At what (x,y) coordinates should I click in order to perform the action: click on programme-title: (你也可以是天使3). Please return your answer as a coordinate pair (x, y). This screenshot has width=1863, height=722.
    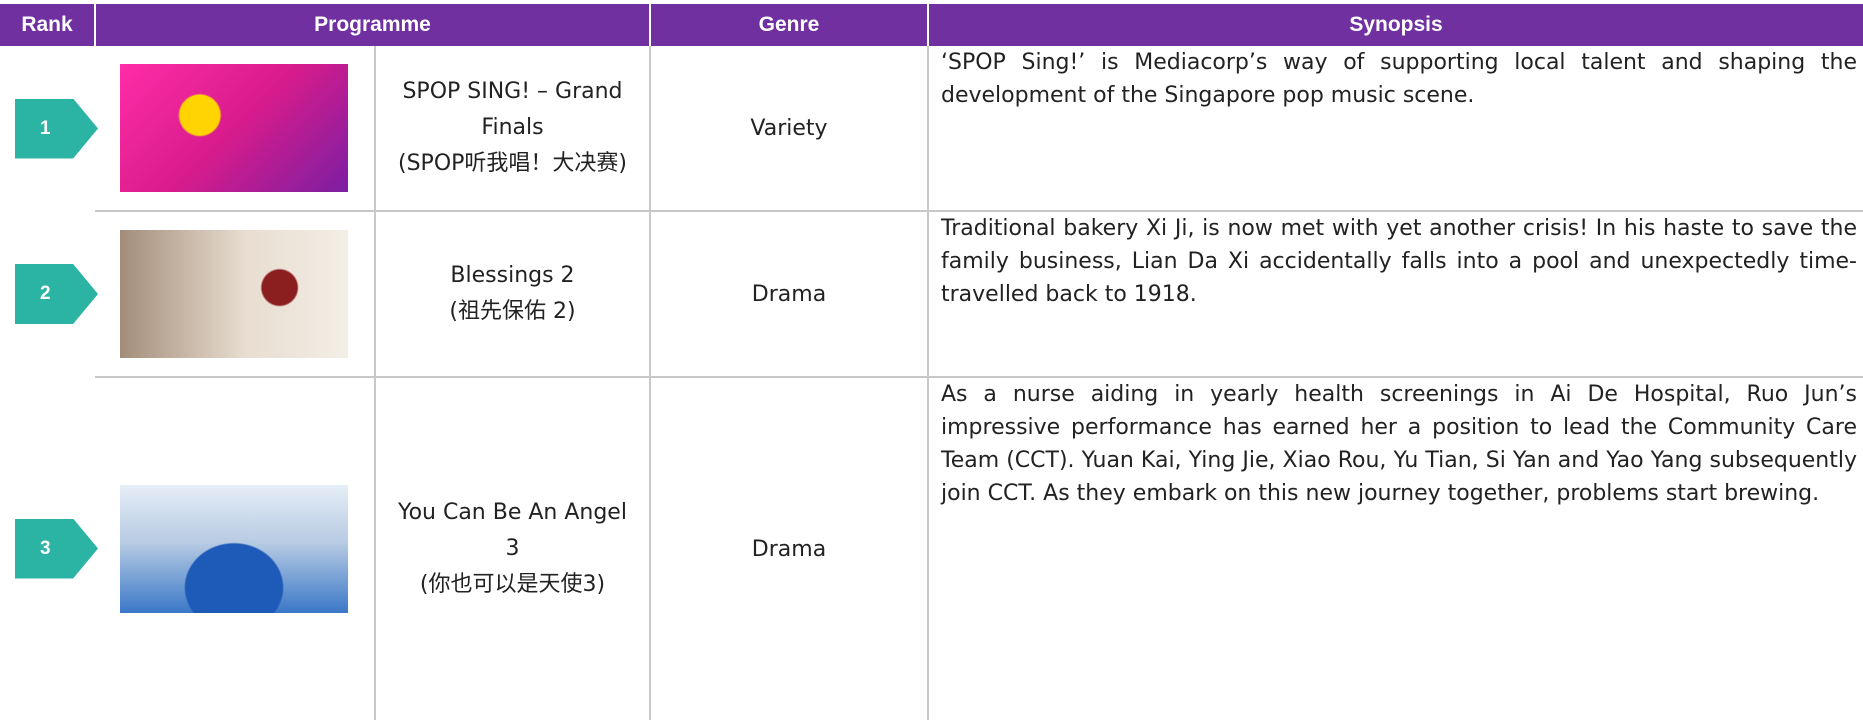
    Looking at the image, I should click on (512, 584).